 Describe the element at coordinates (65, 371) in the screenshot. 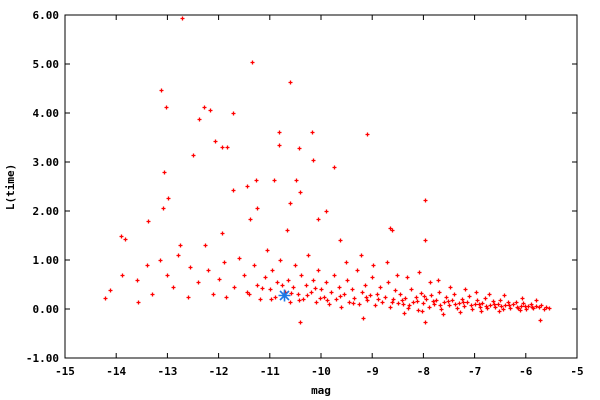

I see `x-tick-label: -15` at that location.